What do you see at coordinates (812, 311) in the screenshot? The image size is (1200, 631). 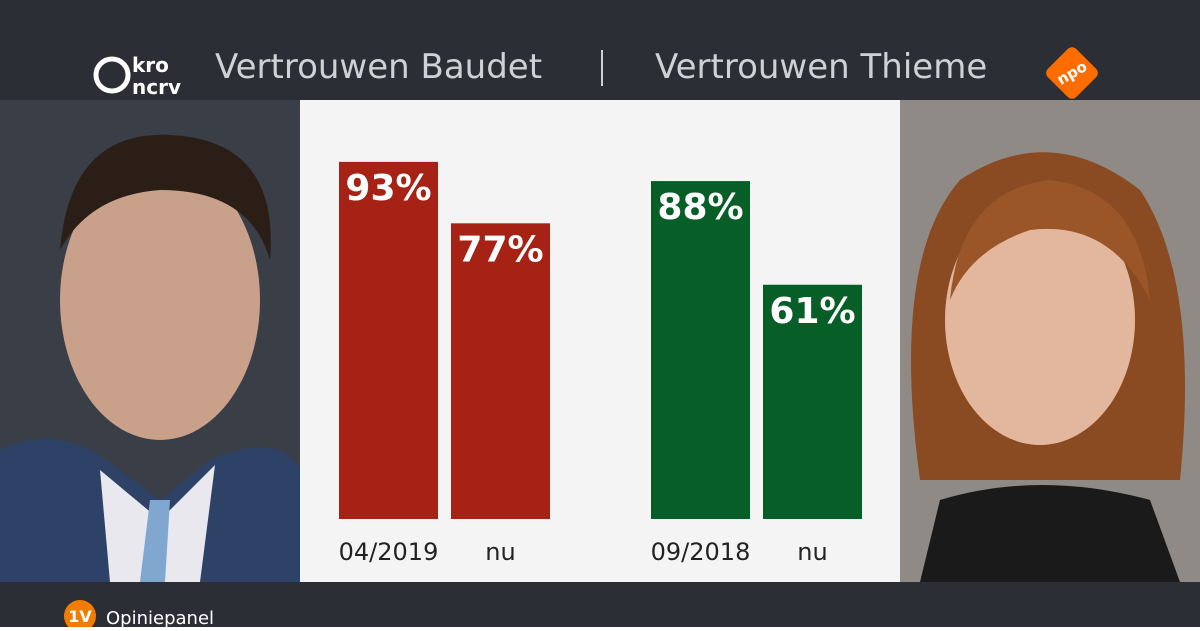 I see `value-label: 61%` at bounding box center [812, 311].